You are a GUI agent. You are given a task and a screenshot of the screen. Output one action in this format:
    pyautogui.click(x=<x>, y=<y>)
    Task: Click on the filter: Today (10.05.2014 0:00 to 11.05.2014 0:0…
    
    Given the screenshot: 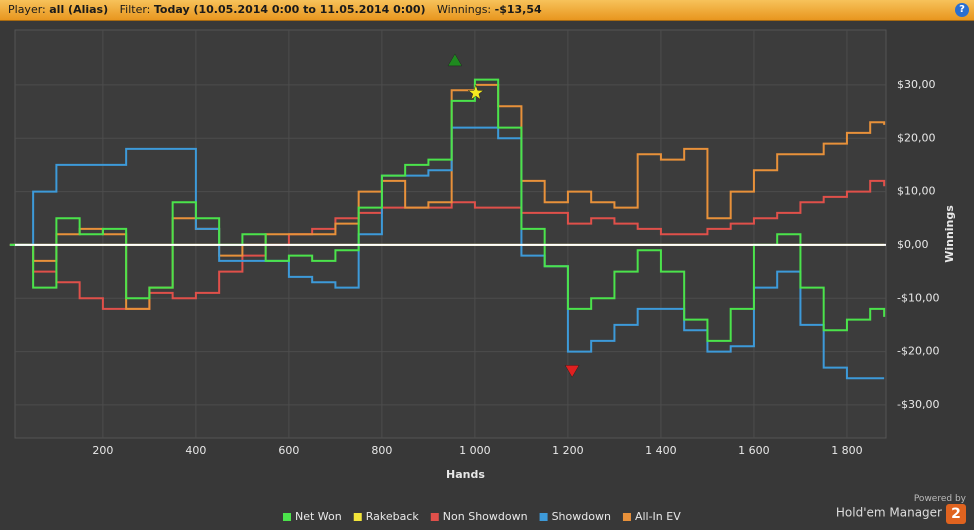 What is the action you would take?
    pyautogui.click(x=289, y=9)
    